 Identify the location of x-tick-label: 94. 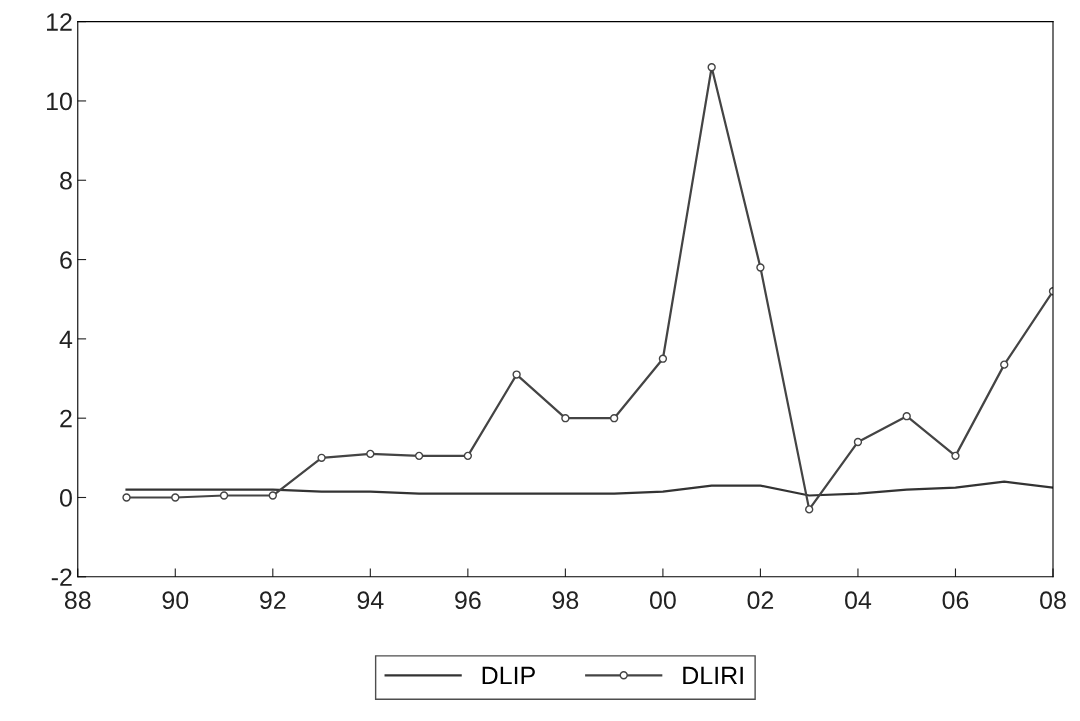
(370, 600).